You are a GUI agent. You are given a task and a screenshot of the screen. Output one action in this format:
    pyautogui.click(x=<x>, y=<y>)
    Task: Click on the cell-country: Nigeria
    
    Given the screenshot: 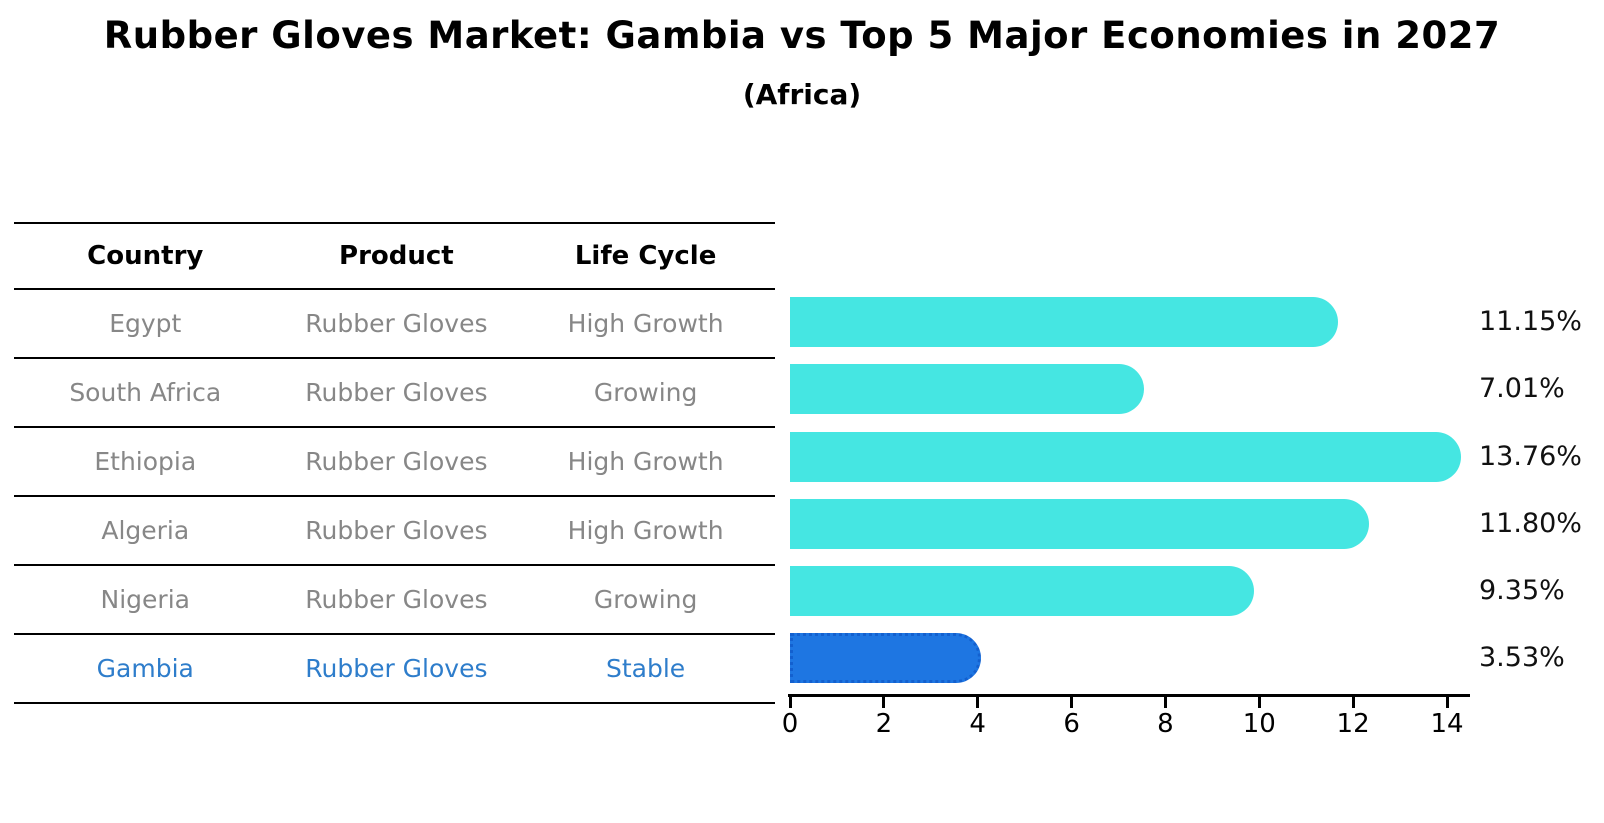 What is the action you would take?
    pyautogui.click(x=145, y=599)
    